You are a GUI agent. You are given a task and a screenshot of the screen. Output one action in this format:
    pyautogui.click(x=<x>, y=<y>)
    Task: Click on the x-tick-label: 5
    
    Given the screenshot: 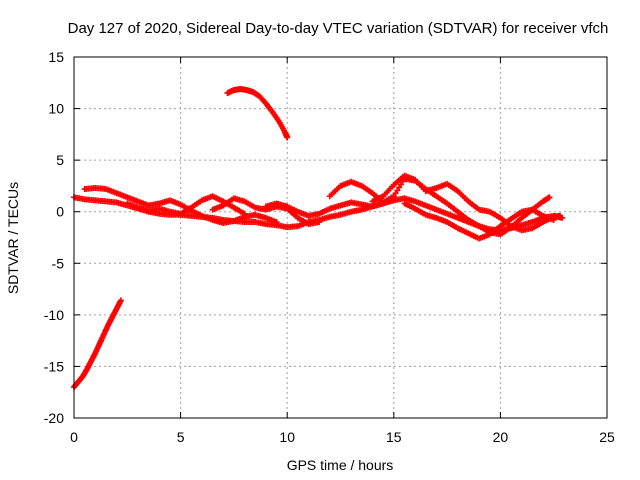 What is the action you would take?
    pyautogui.click(x=181, y=437)
    